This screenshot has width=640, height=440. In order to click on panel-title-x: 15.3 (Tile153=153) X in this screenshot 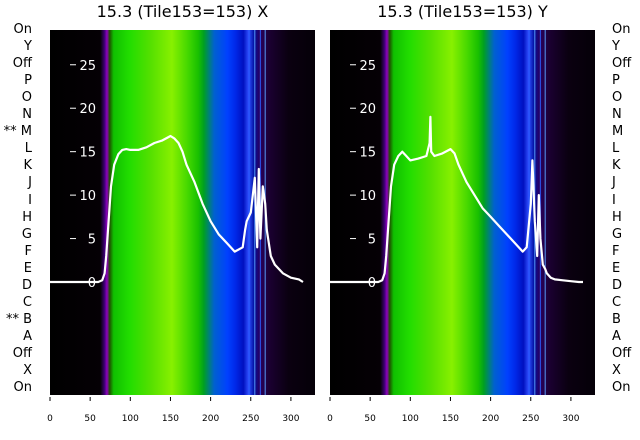, I will do `click(182, 11)`.